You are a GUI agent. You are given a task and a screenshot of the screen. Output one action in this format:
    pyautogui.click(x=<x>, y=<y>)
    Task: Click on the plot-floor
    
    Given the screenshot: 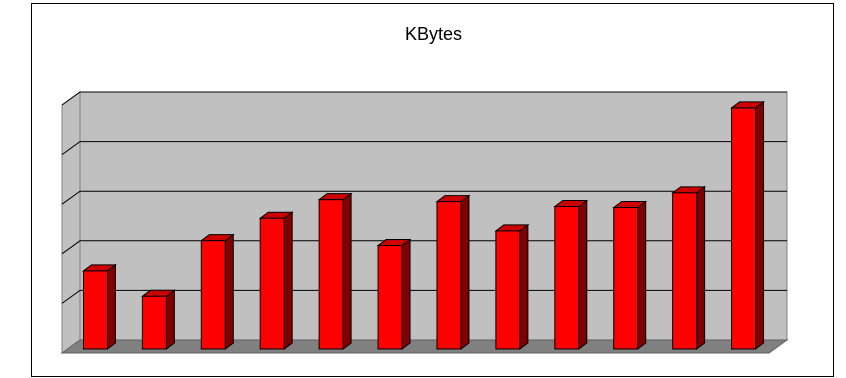 What is the action you would take?
    pyautogui.click(x=424, y=346)
    